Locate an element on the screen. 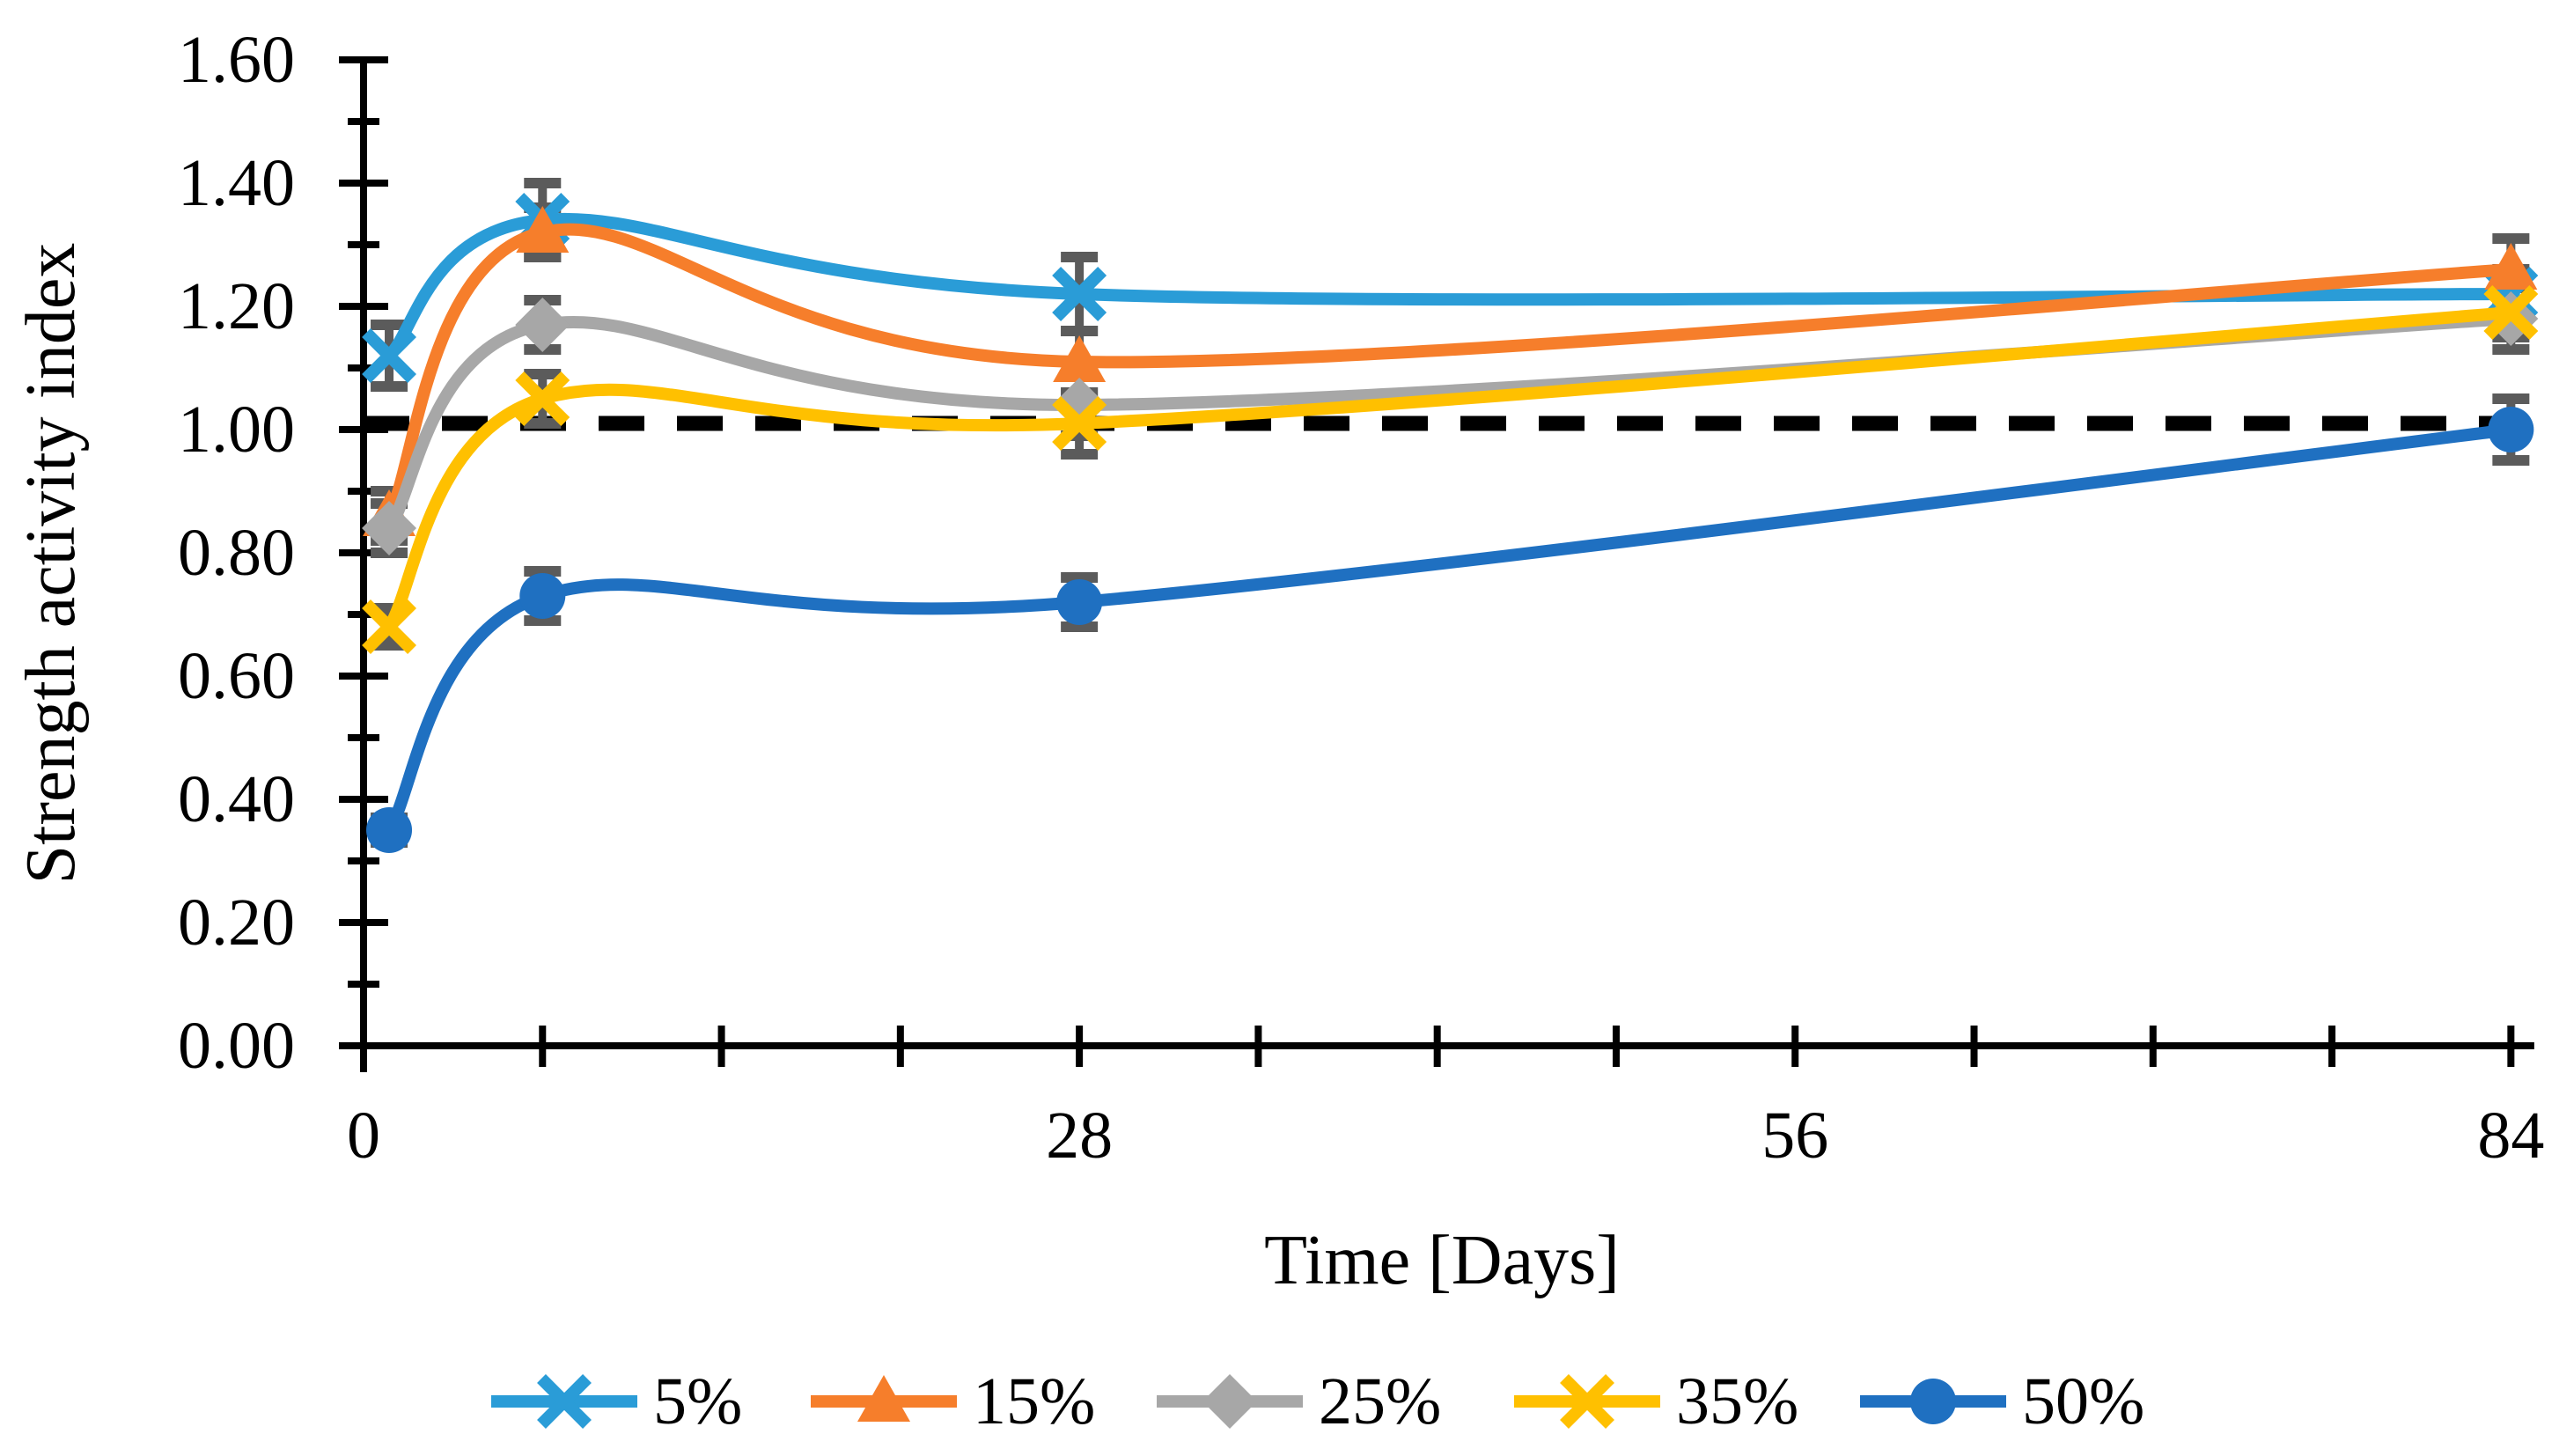  y-tick-label: 0.20 is located at coordinates (236, 923).